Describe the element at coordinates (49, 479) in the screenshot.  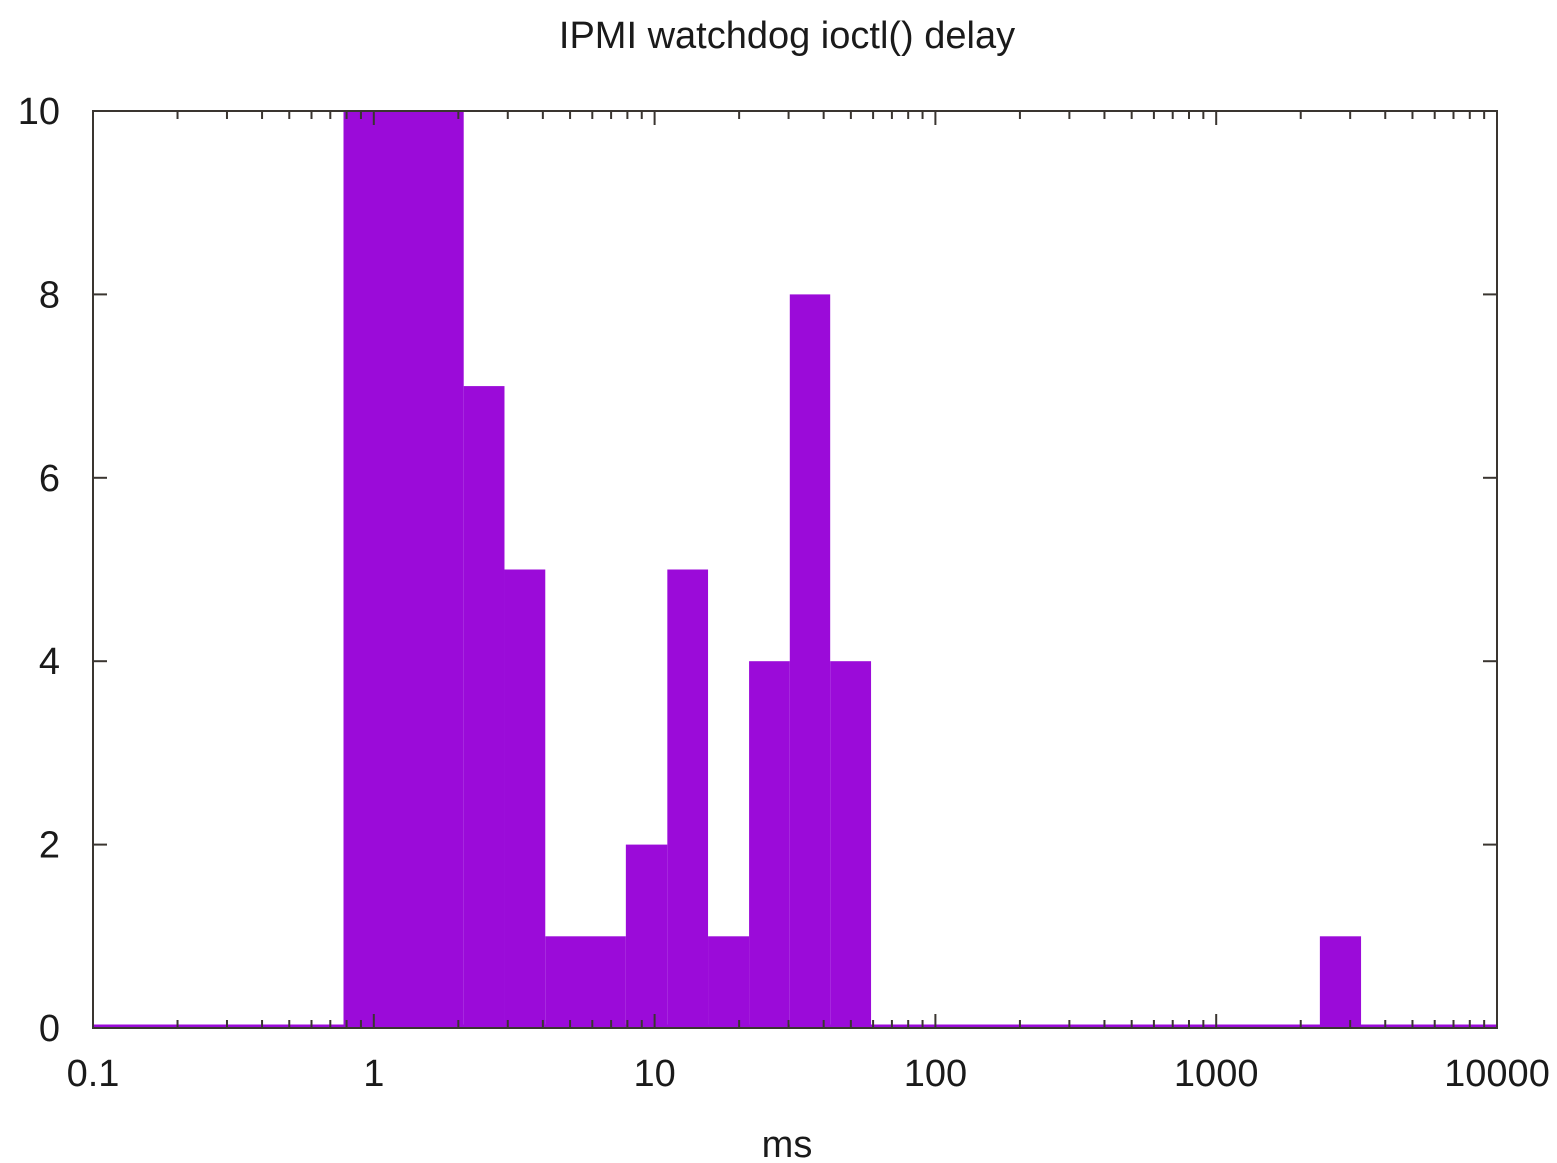
I see `y-tick-label: 6` at that location.